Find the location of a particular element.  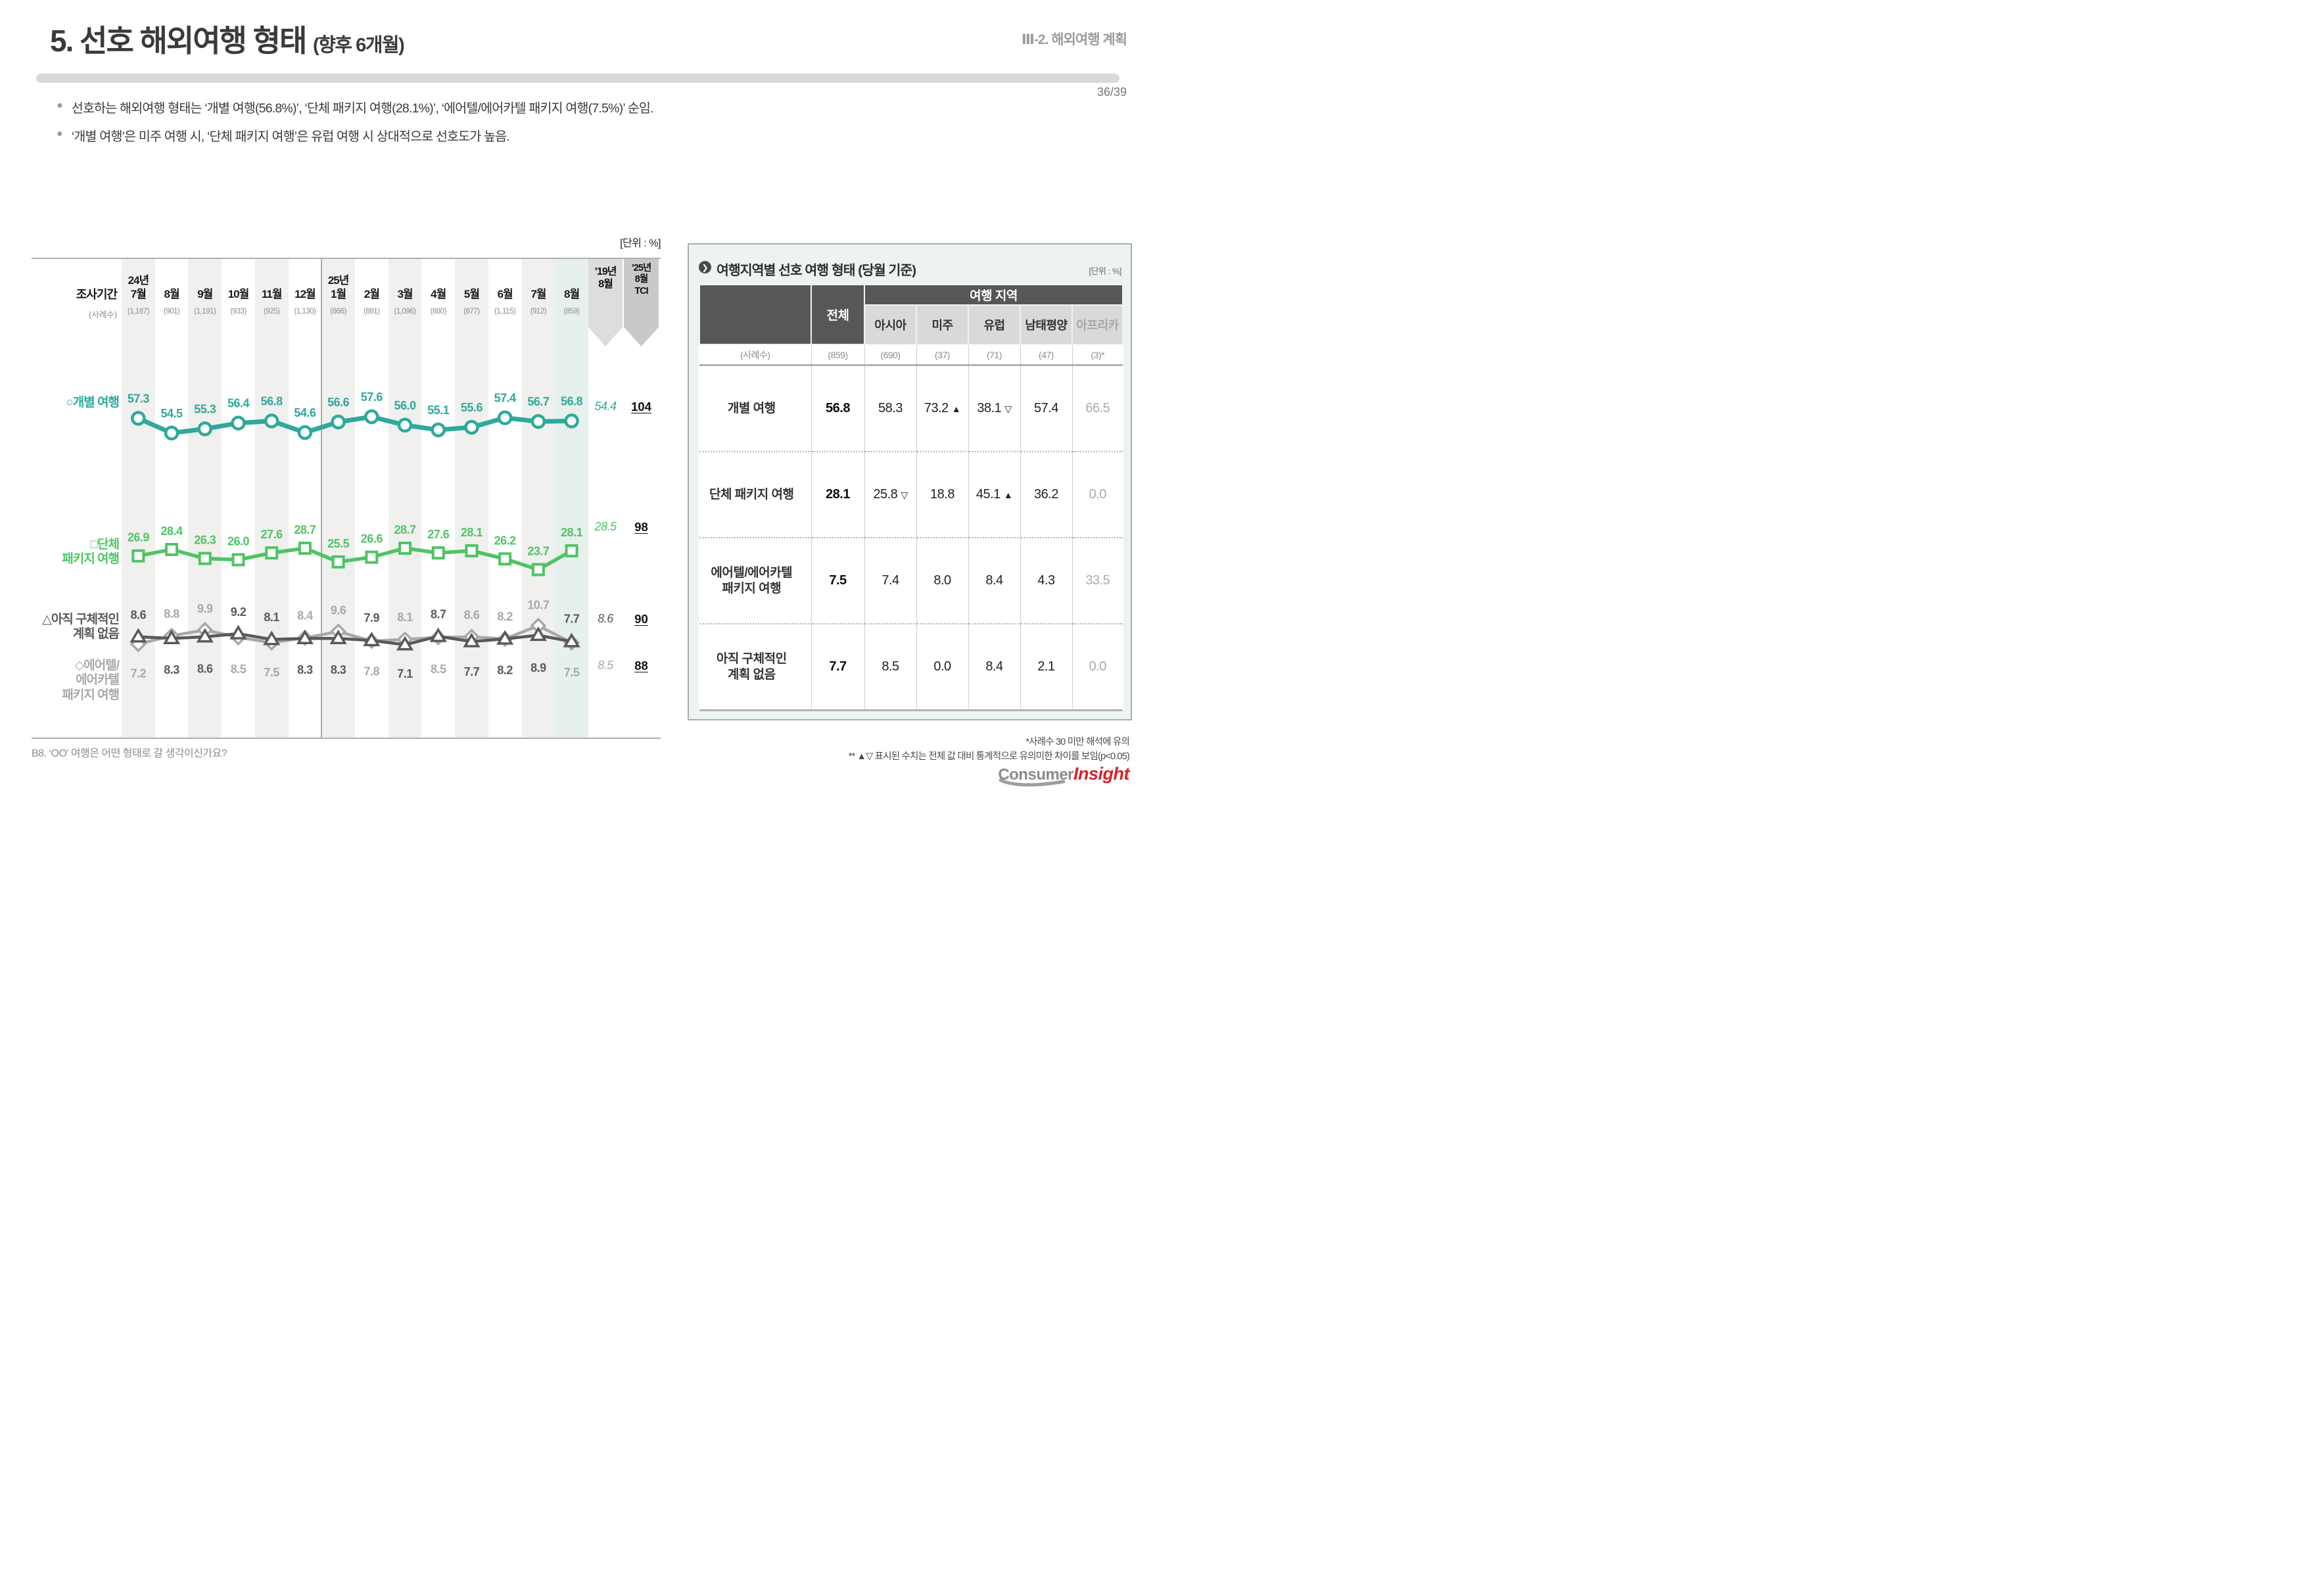

table-row-label: 에어텔/에어카텔 패키지 여행 is located at coordinates (755, 580).